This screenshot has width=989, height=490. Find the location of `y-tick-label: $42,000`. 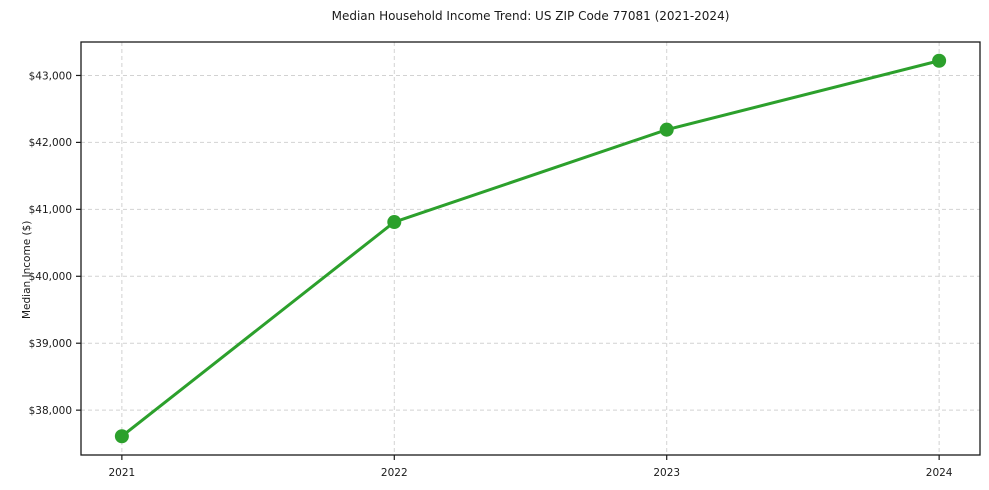

y-tick-label: $42,000 is located at coordinates (50, 143).